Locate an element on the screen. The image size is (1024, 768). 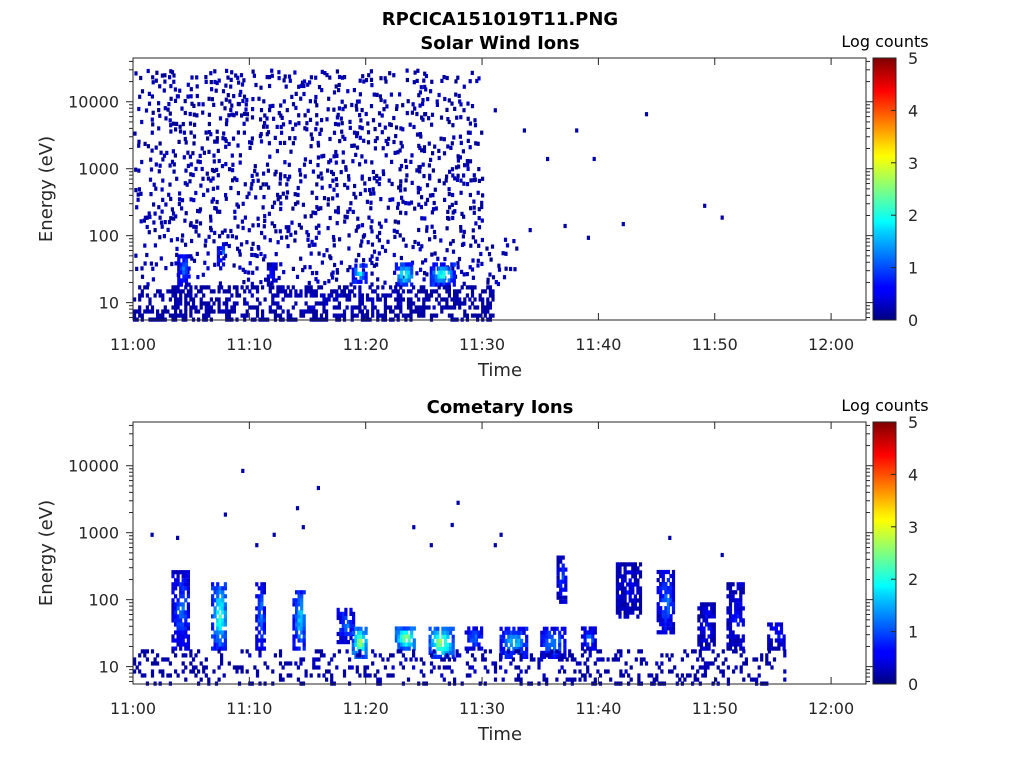
y-tick-label: 10 is located at coordinates (109, 303).